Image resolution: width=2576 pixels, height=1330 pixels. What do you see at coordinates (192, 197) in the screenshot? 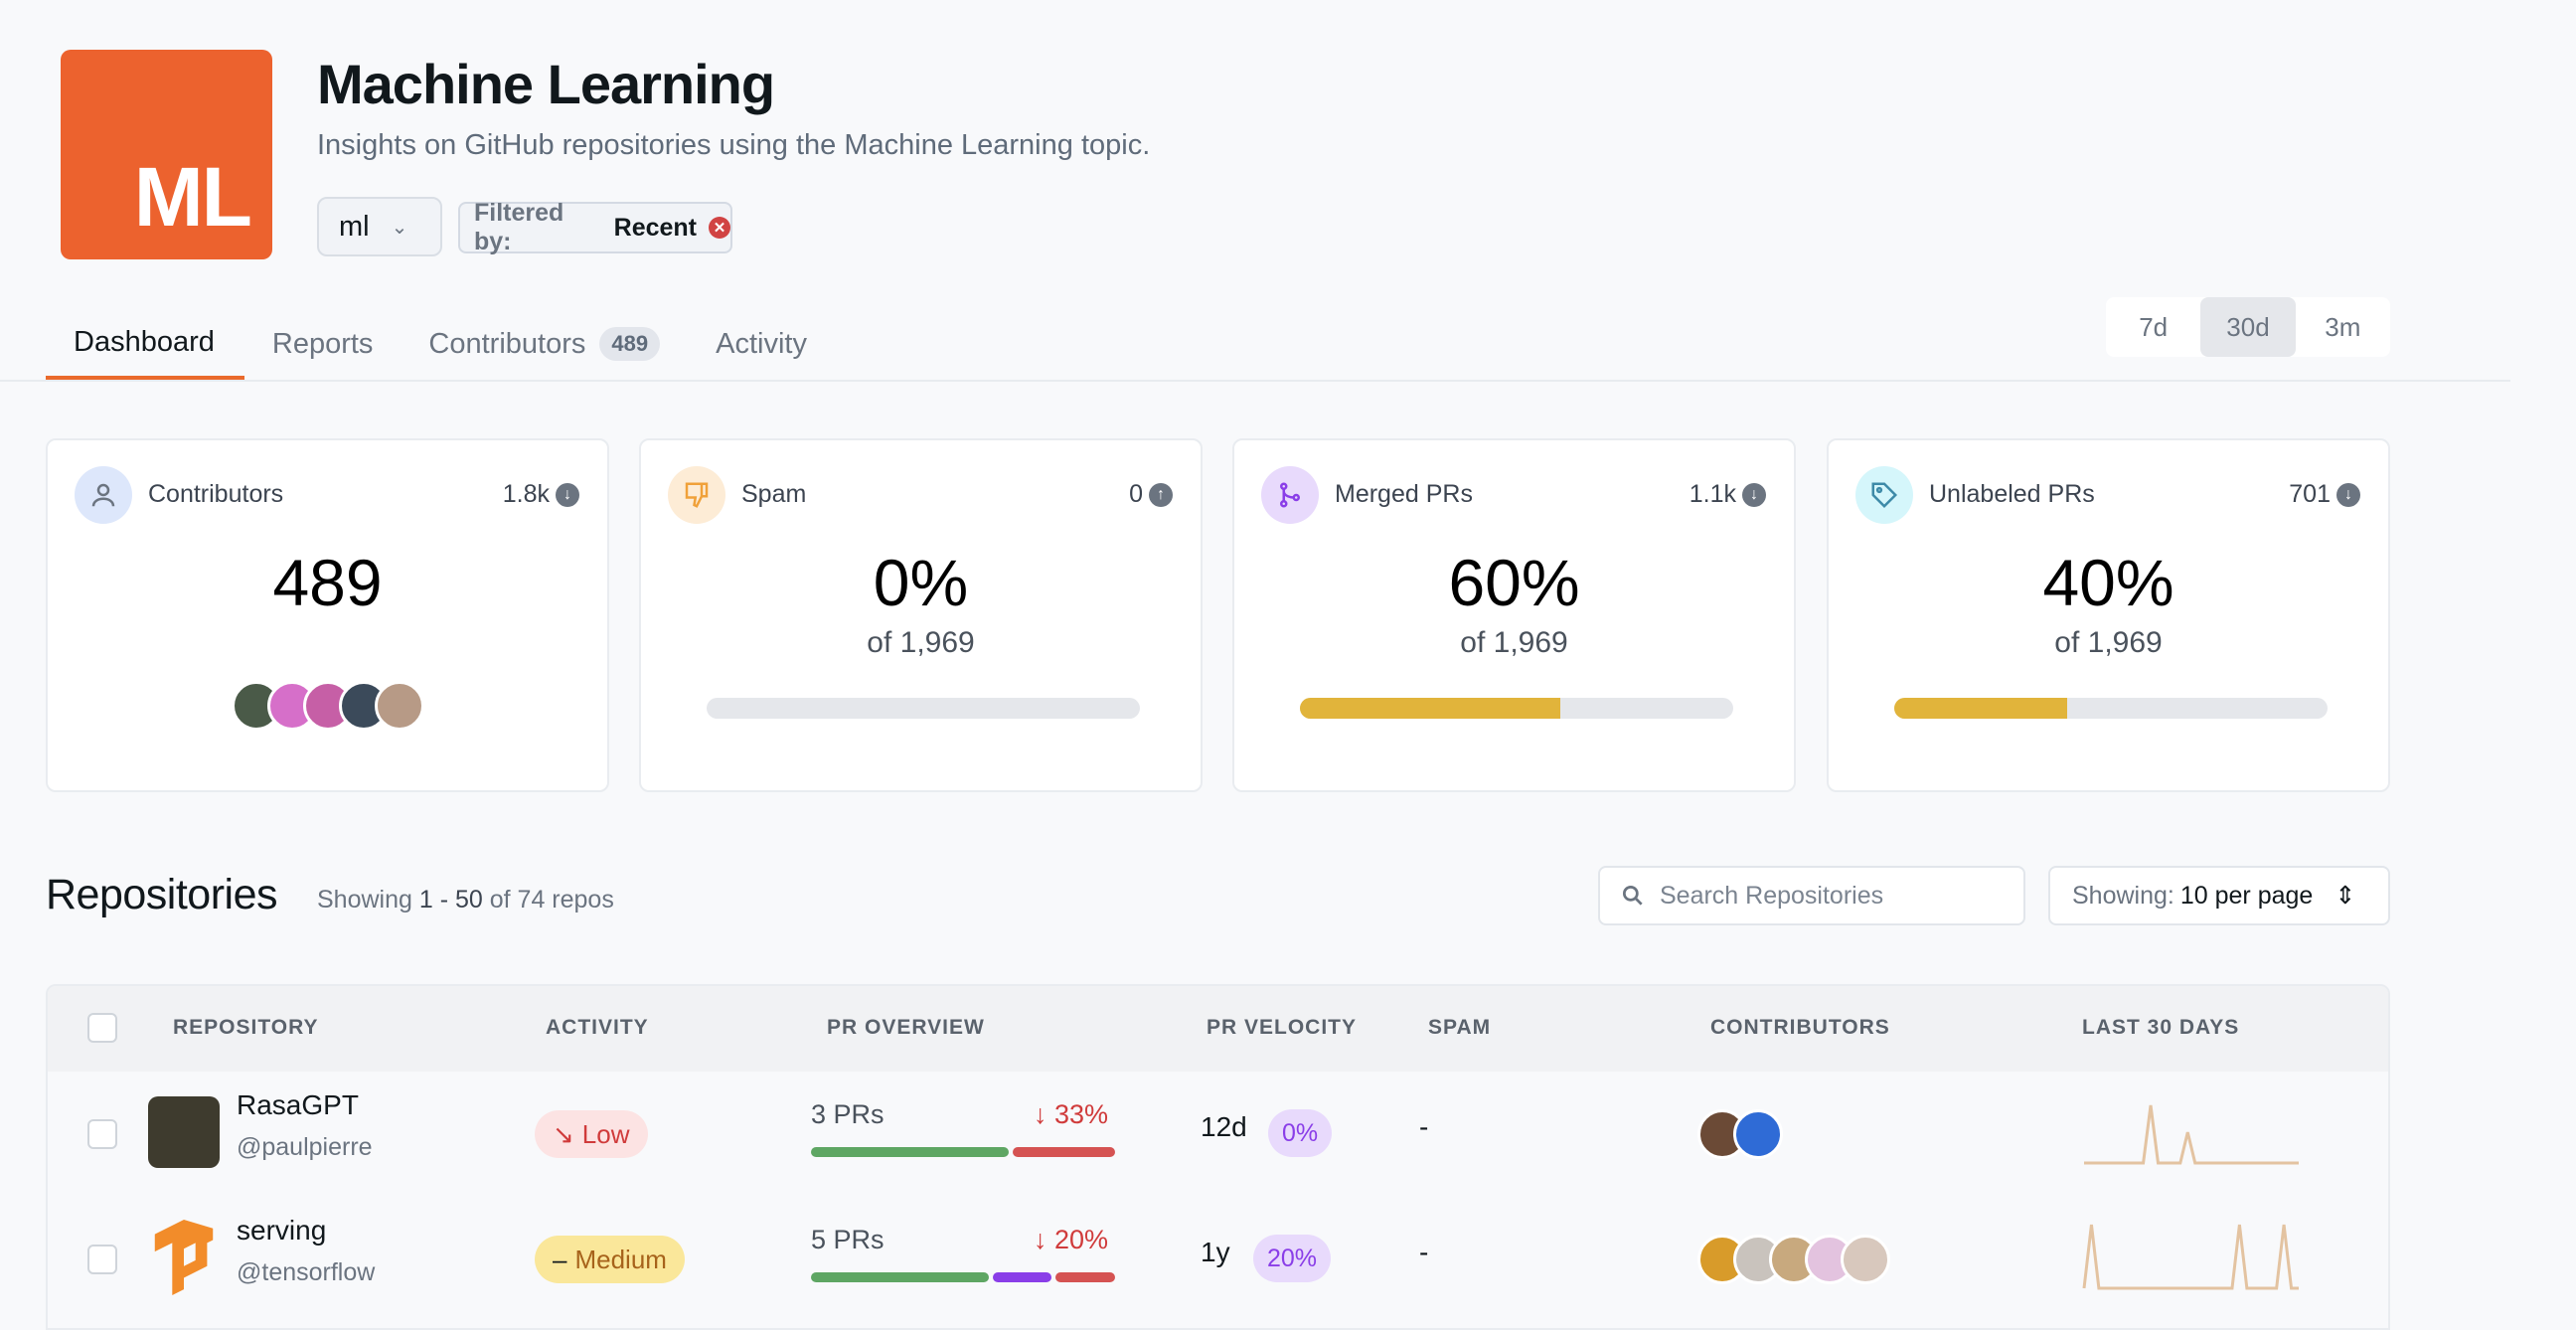
I see `logo-text: ML` at bounding box center [192, 197].